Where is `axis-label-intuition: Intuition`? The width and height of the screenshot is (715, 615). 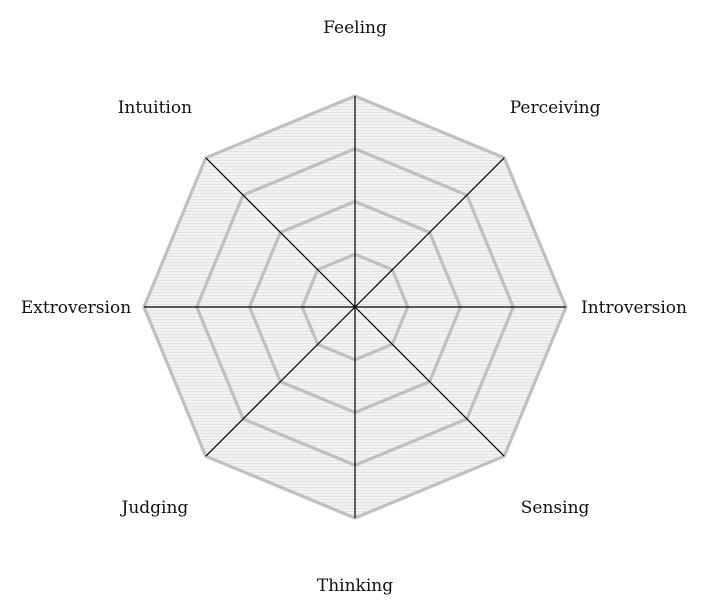 axis-label-intuition: Intuition is located at coordinates (155, 108).